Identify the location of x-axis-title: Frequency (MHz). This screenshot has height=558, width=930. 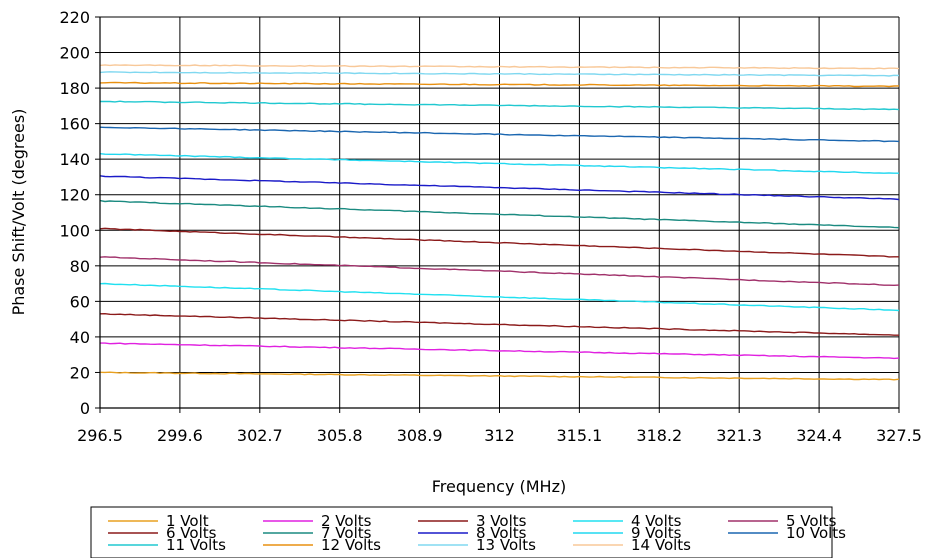
(499, 486).